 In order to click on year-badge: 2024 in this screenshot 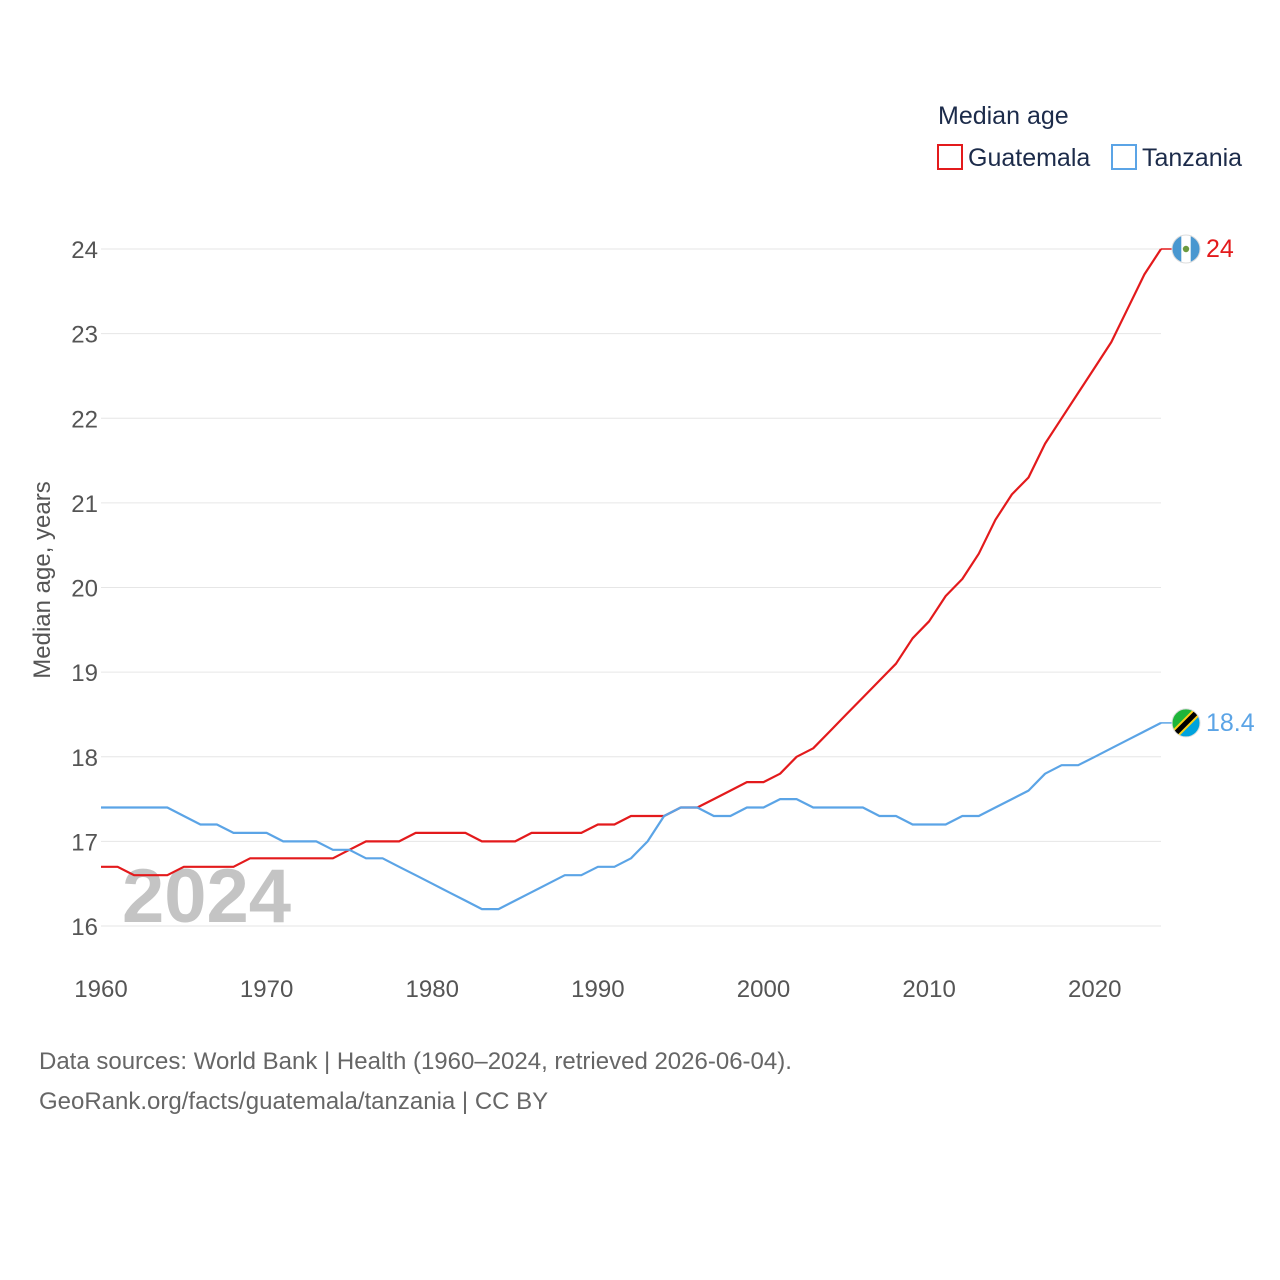, I will do `click(206, 896)`.